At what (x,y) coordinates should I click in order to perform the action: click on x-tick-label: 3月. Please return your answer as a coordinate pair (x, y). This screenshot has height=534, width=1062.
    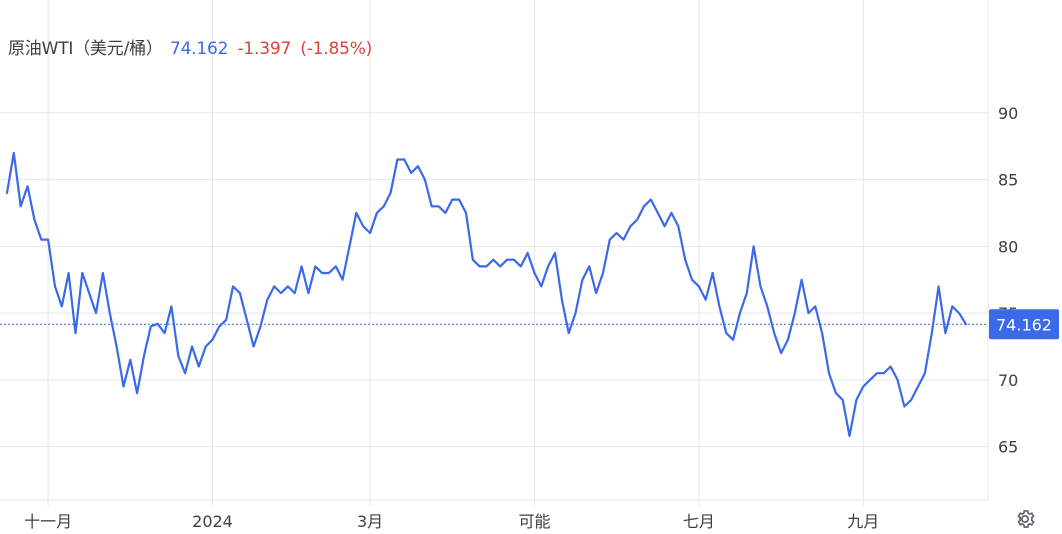
    Looking at the image, I should click on (370, 521).